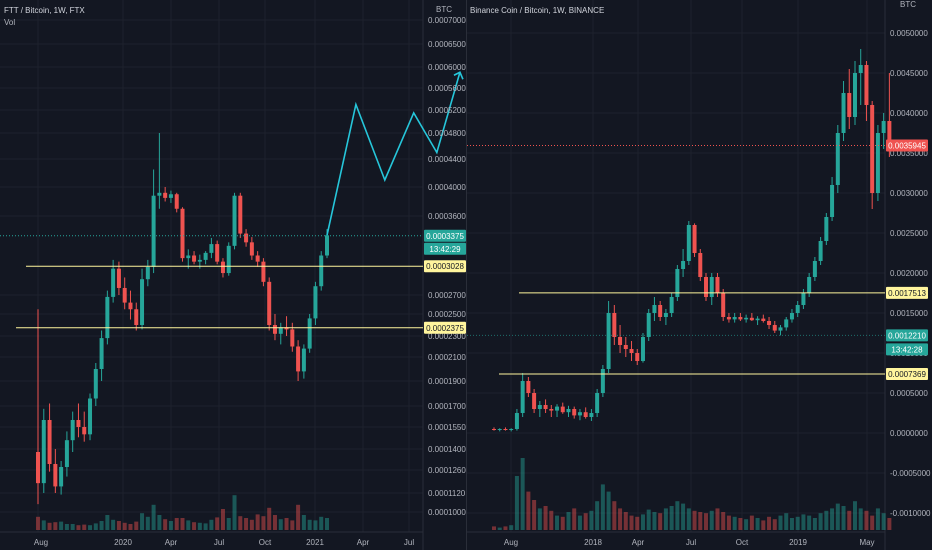 The width and height of the screenshot is (932, 550). I want to click on price-tick-label: 0.0001400, so click(447, 449).